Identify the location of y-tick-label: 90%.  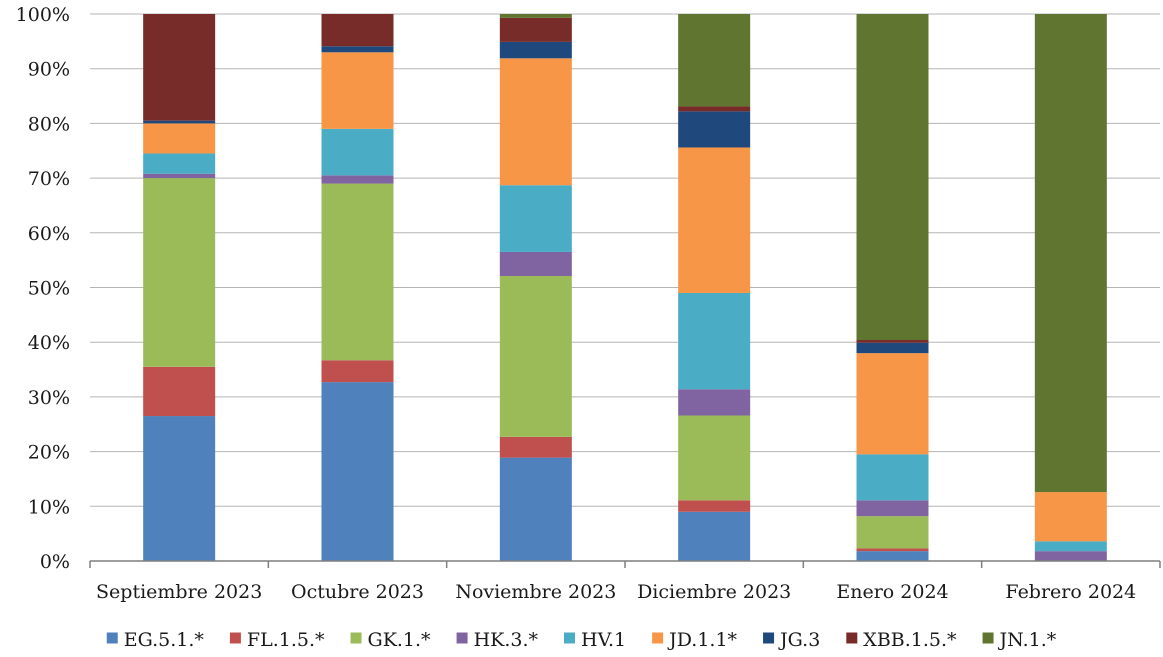
(49, 70).